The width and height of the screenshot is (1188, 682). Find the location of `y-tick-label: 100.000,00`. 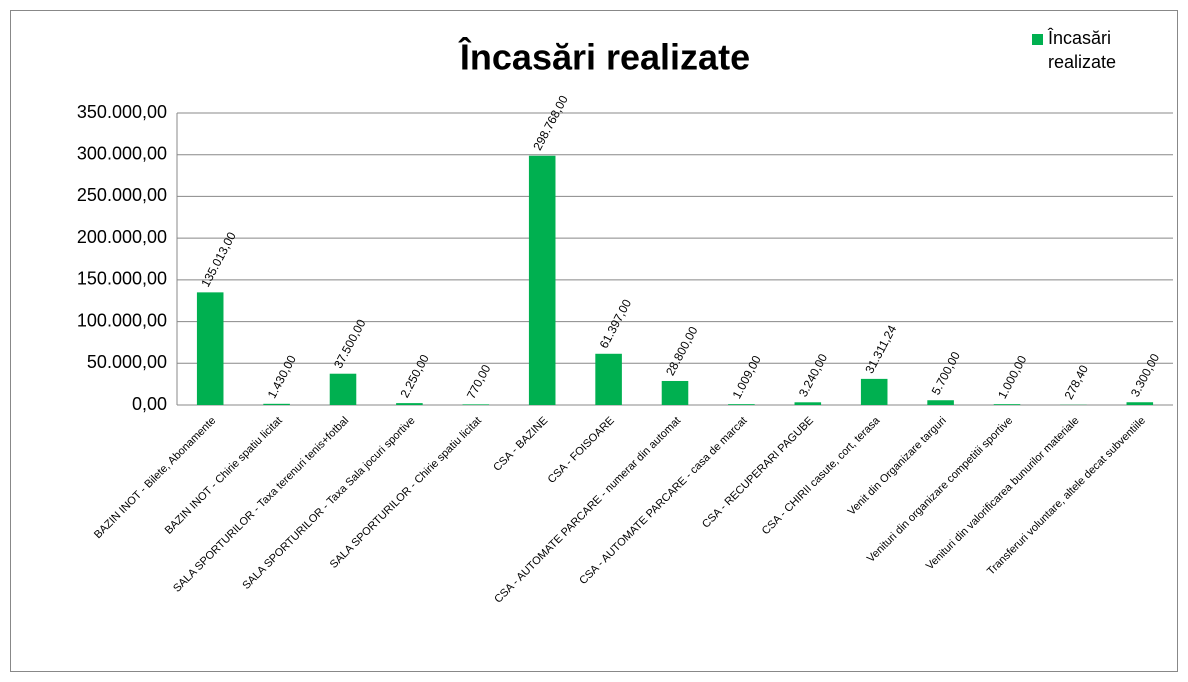

y-tick-label: 100.000,00 is located at coordinates (122, 320).